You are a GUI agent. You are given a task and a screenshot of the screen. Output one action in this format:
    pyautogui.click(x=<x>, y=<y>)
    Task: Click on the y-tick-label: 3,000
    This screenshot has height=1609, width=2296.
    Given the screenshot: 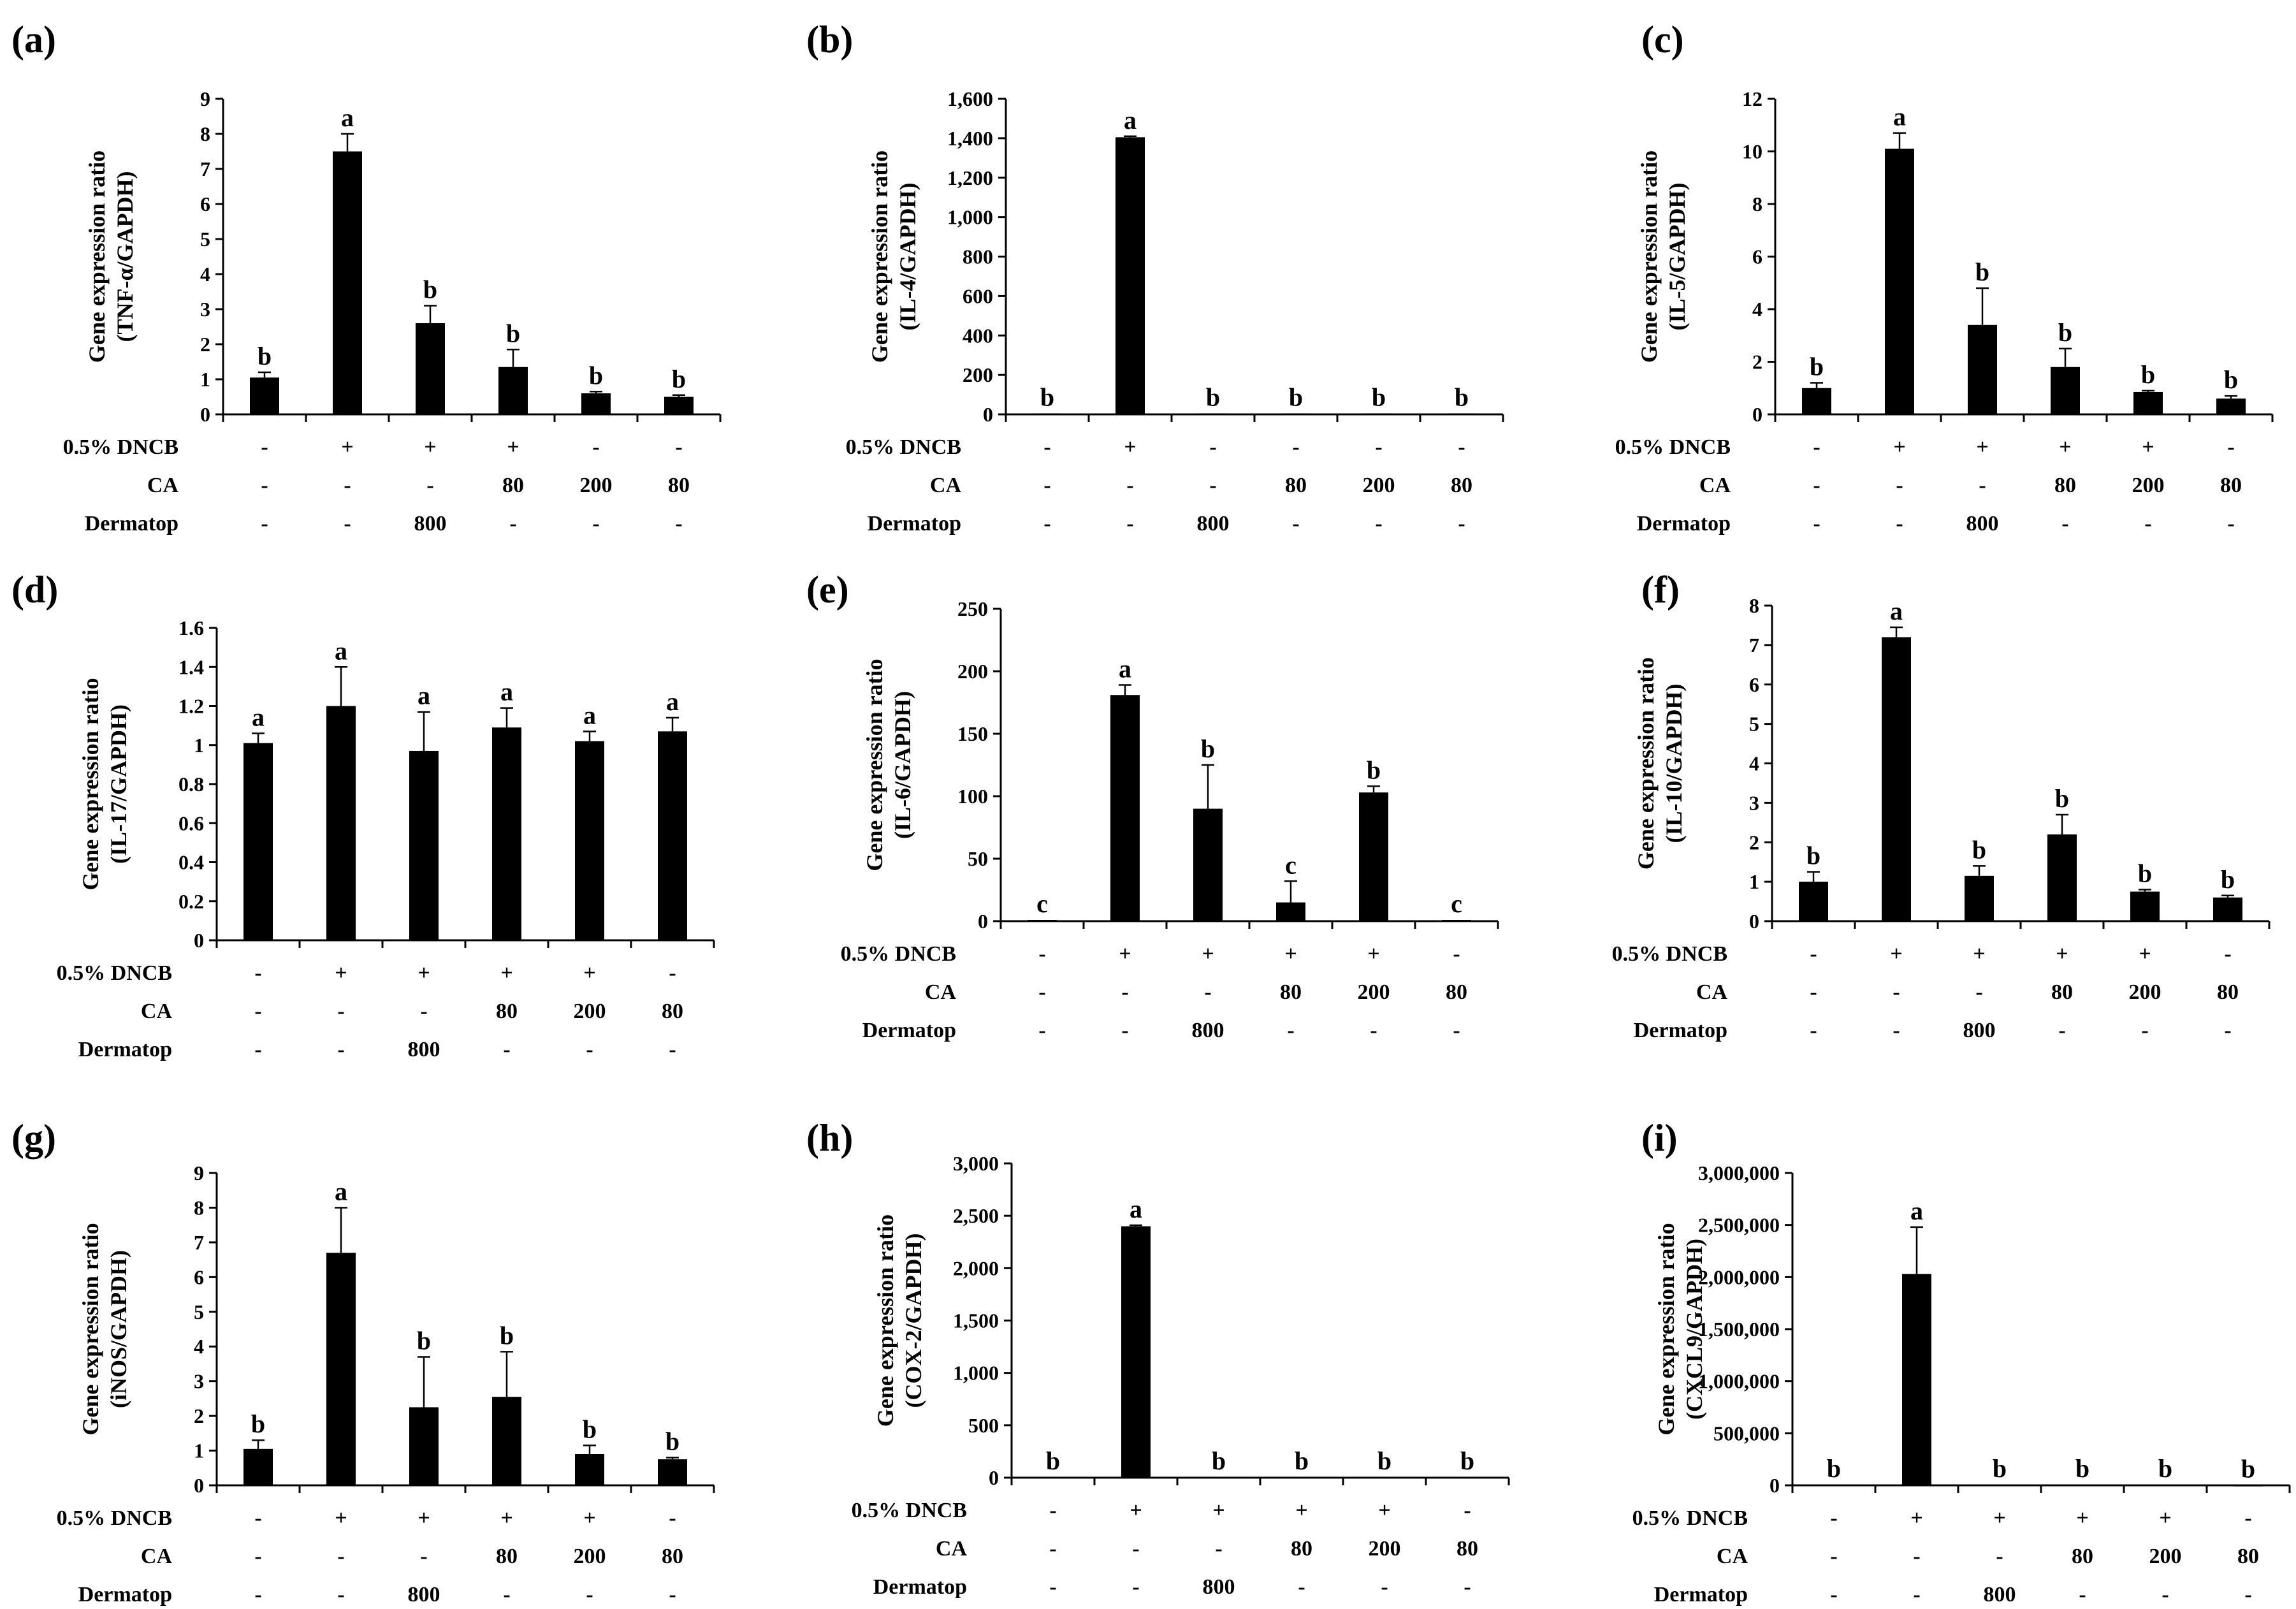 What is the action you would take?
    pyautogui.click(x=976, y=1163)
    